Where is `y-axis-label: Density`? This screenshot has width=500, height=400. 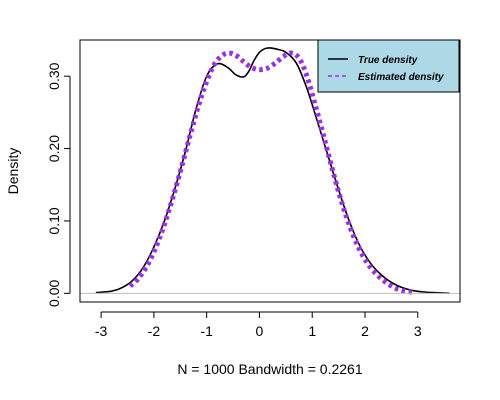
y-axis-label: Density is located at coordinates (13, 171).